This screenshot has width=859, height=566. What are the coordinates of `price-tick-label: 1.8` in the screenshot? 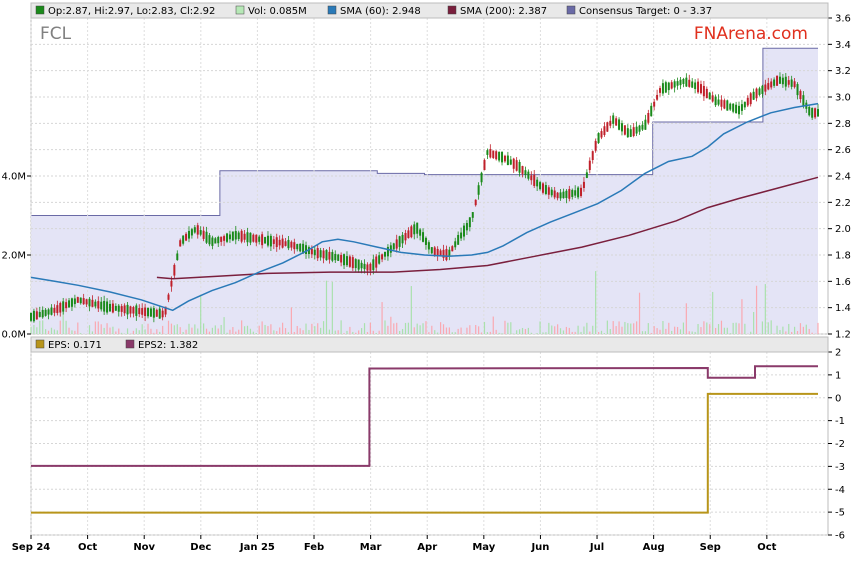 It's located at (843, 256).